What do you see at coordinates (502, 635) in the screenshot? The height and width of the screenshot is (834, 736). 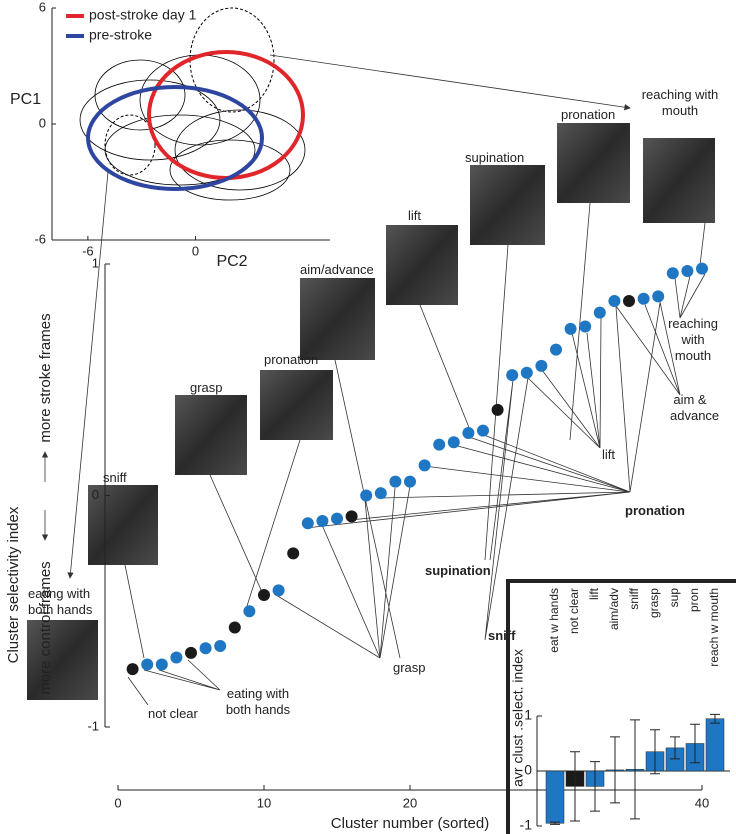 I see `annotation: sniff` at bounding box center [502, 635].